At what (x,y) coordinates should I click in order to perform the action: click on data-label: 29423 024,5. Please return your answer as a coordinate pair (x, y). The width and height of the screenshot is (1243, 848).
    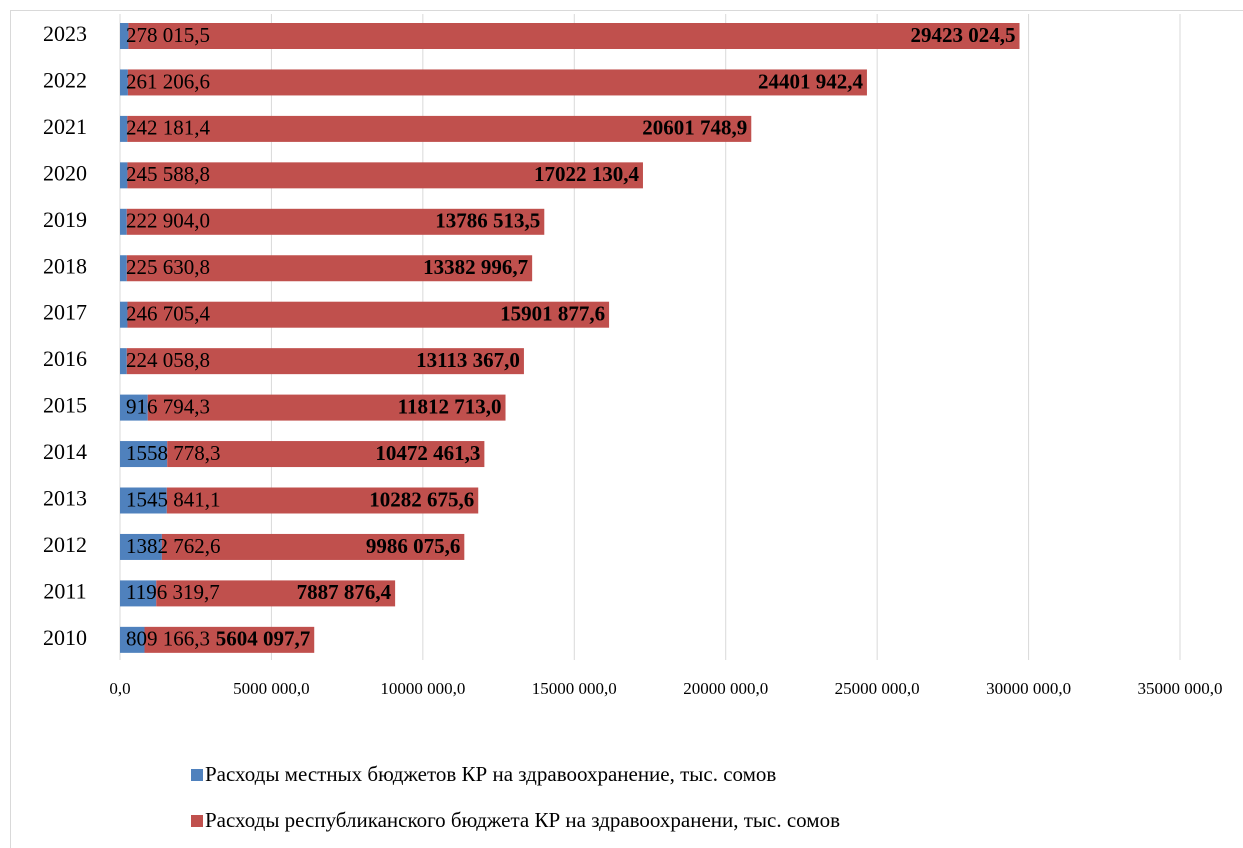
    Looking at the image, I should click on (963, 35).